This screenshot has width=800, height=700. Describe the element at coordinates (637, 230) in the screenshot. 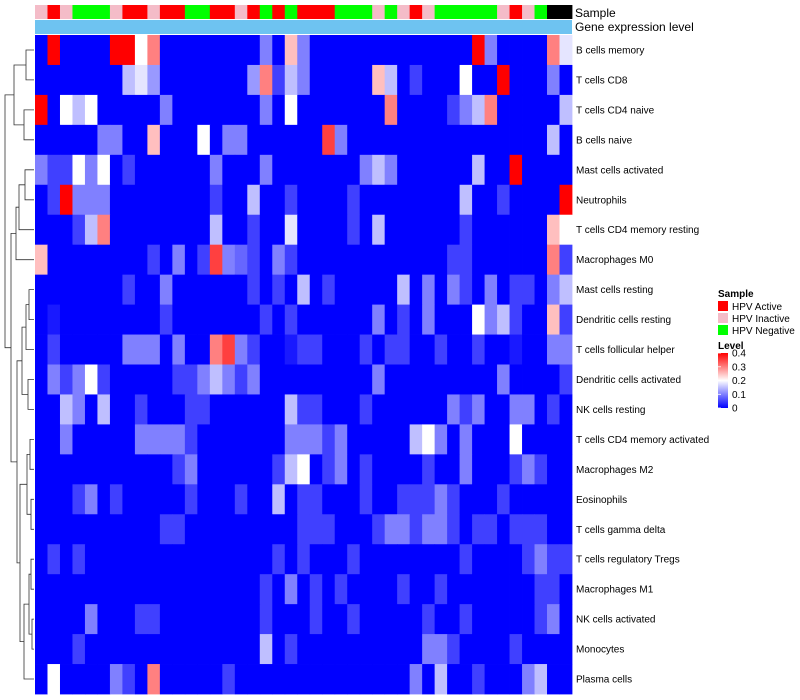

I see `row-label: T cells CD4 memory resting` at that location.